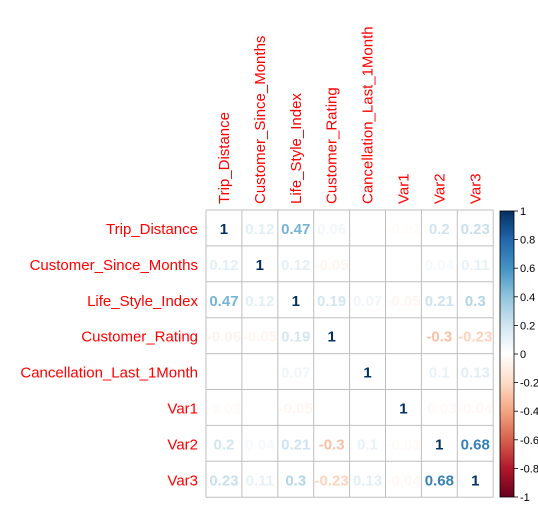  Describe the element at coordinates (475, 229) in the screenshot. I see `cell-value-0-7: 0.23` at that location.